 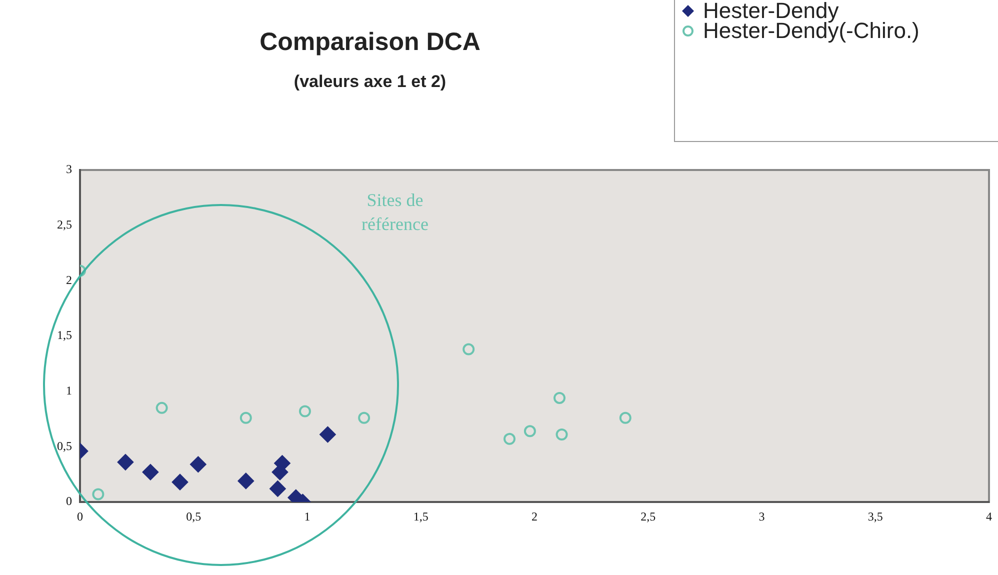 I want to click on y-tick-label: 0,5, so click(x=64, y=445).